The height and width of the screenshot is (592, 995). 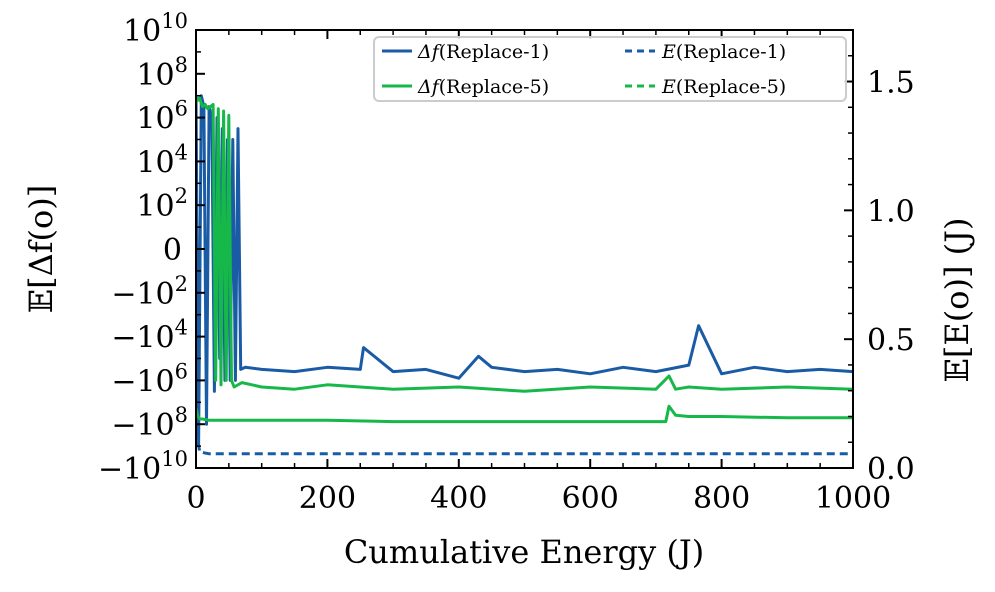 I want to click on x-axis-title: Cumulative Energy (J), so click(x=524, y=552).